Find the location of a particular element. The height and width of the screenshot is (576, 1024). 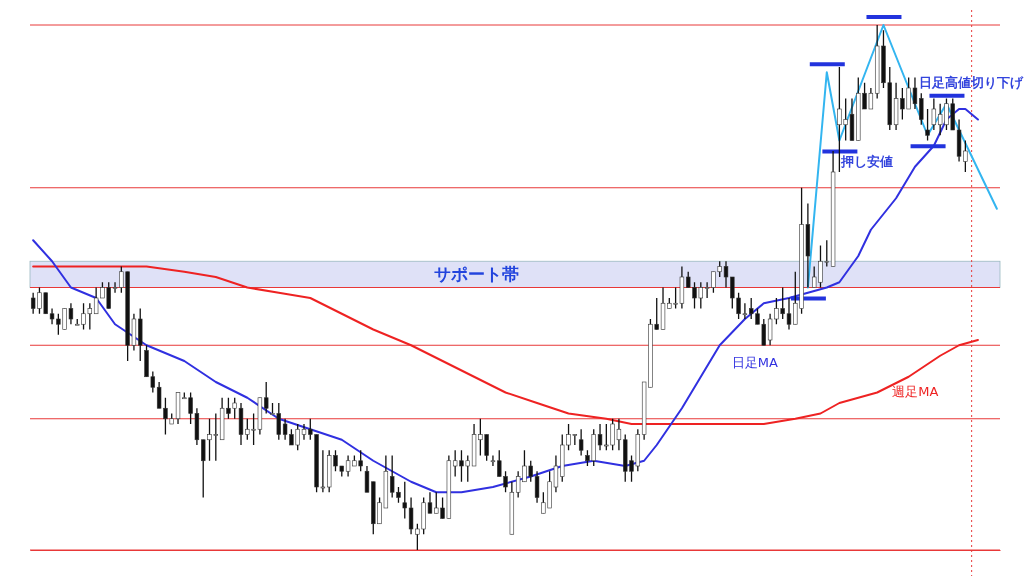

band-label: サポート帯 is located at coordinates (476, 274).